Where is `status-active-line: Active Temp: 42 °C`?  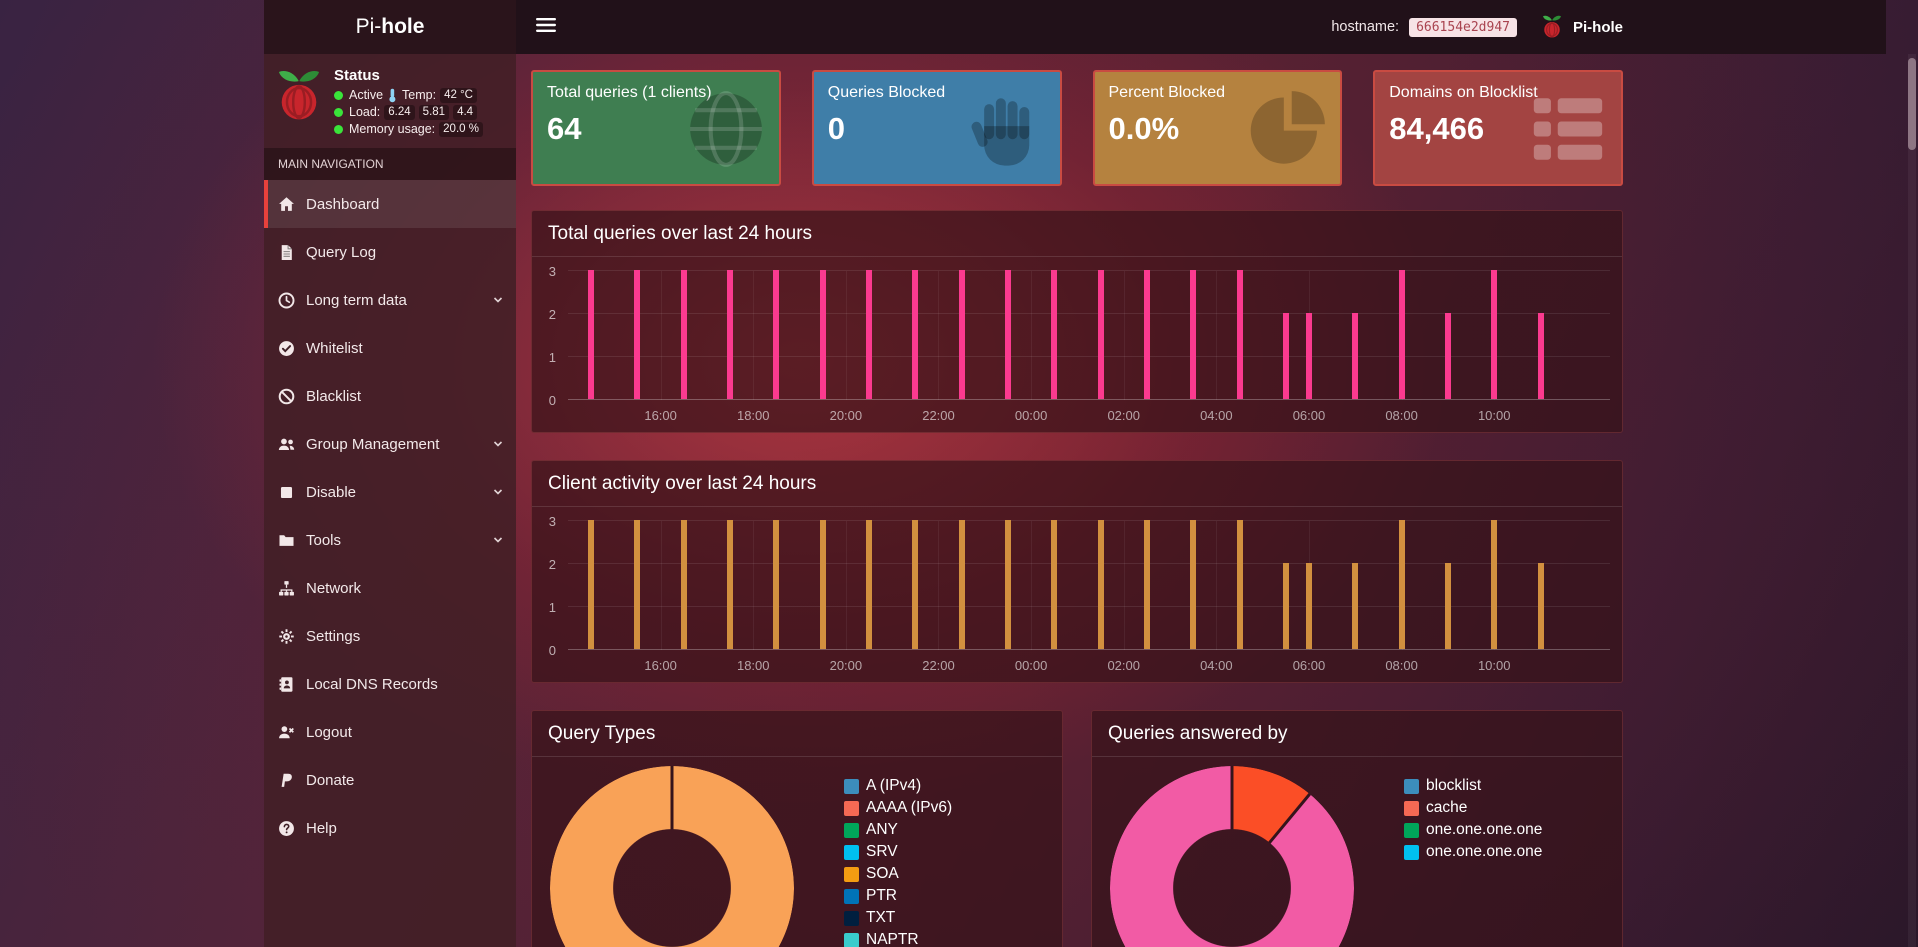
status-active-line: Active Temp: 42 °C is located at coordinates (408, 95).